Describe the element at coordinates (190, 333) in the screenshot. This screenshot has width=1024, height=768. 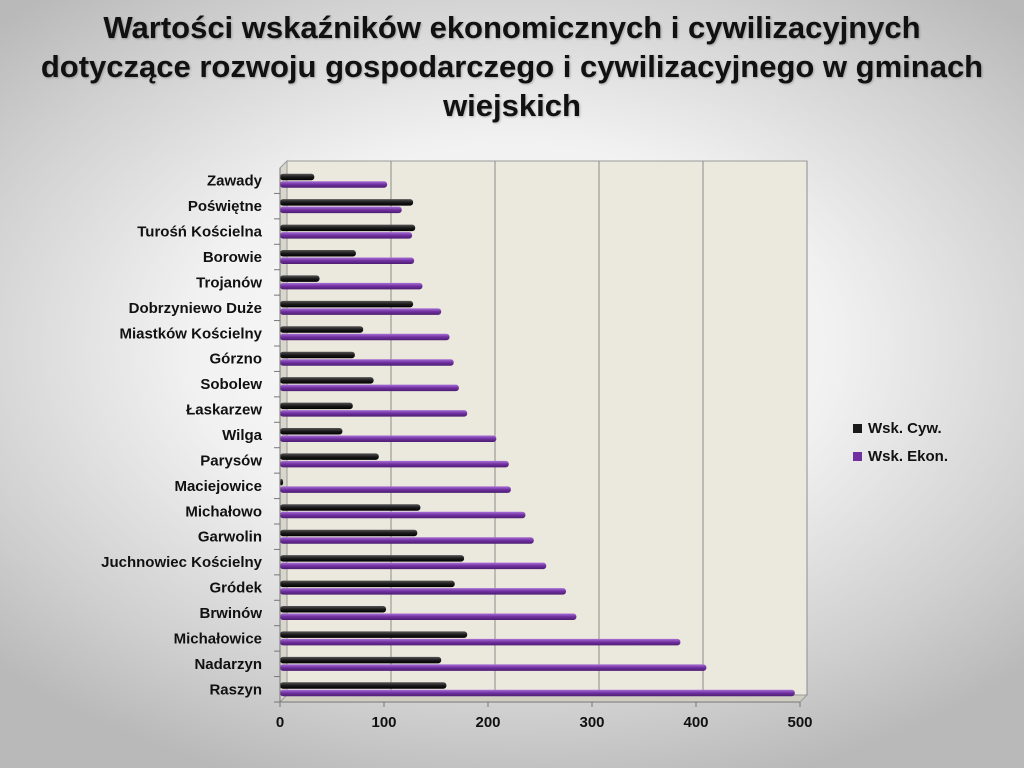
I see `category-label: Miastków Kościelny` at that location.